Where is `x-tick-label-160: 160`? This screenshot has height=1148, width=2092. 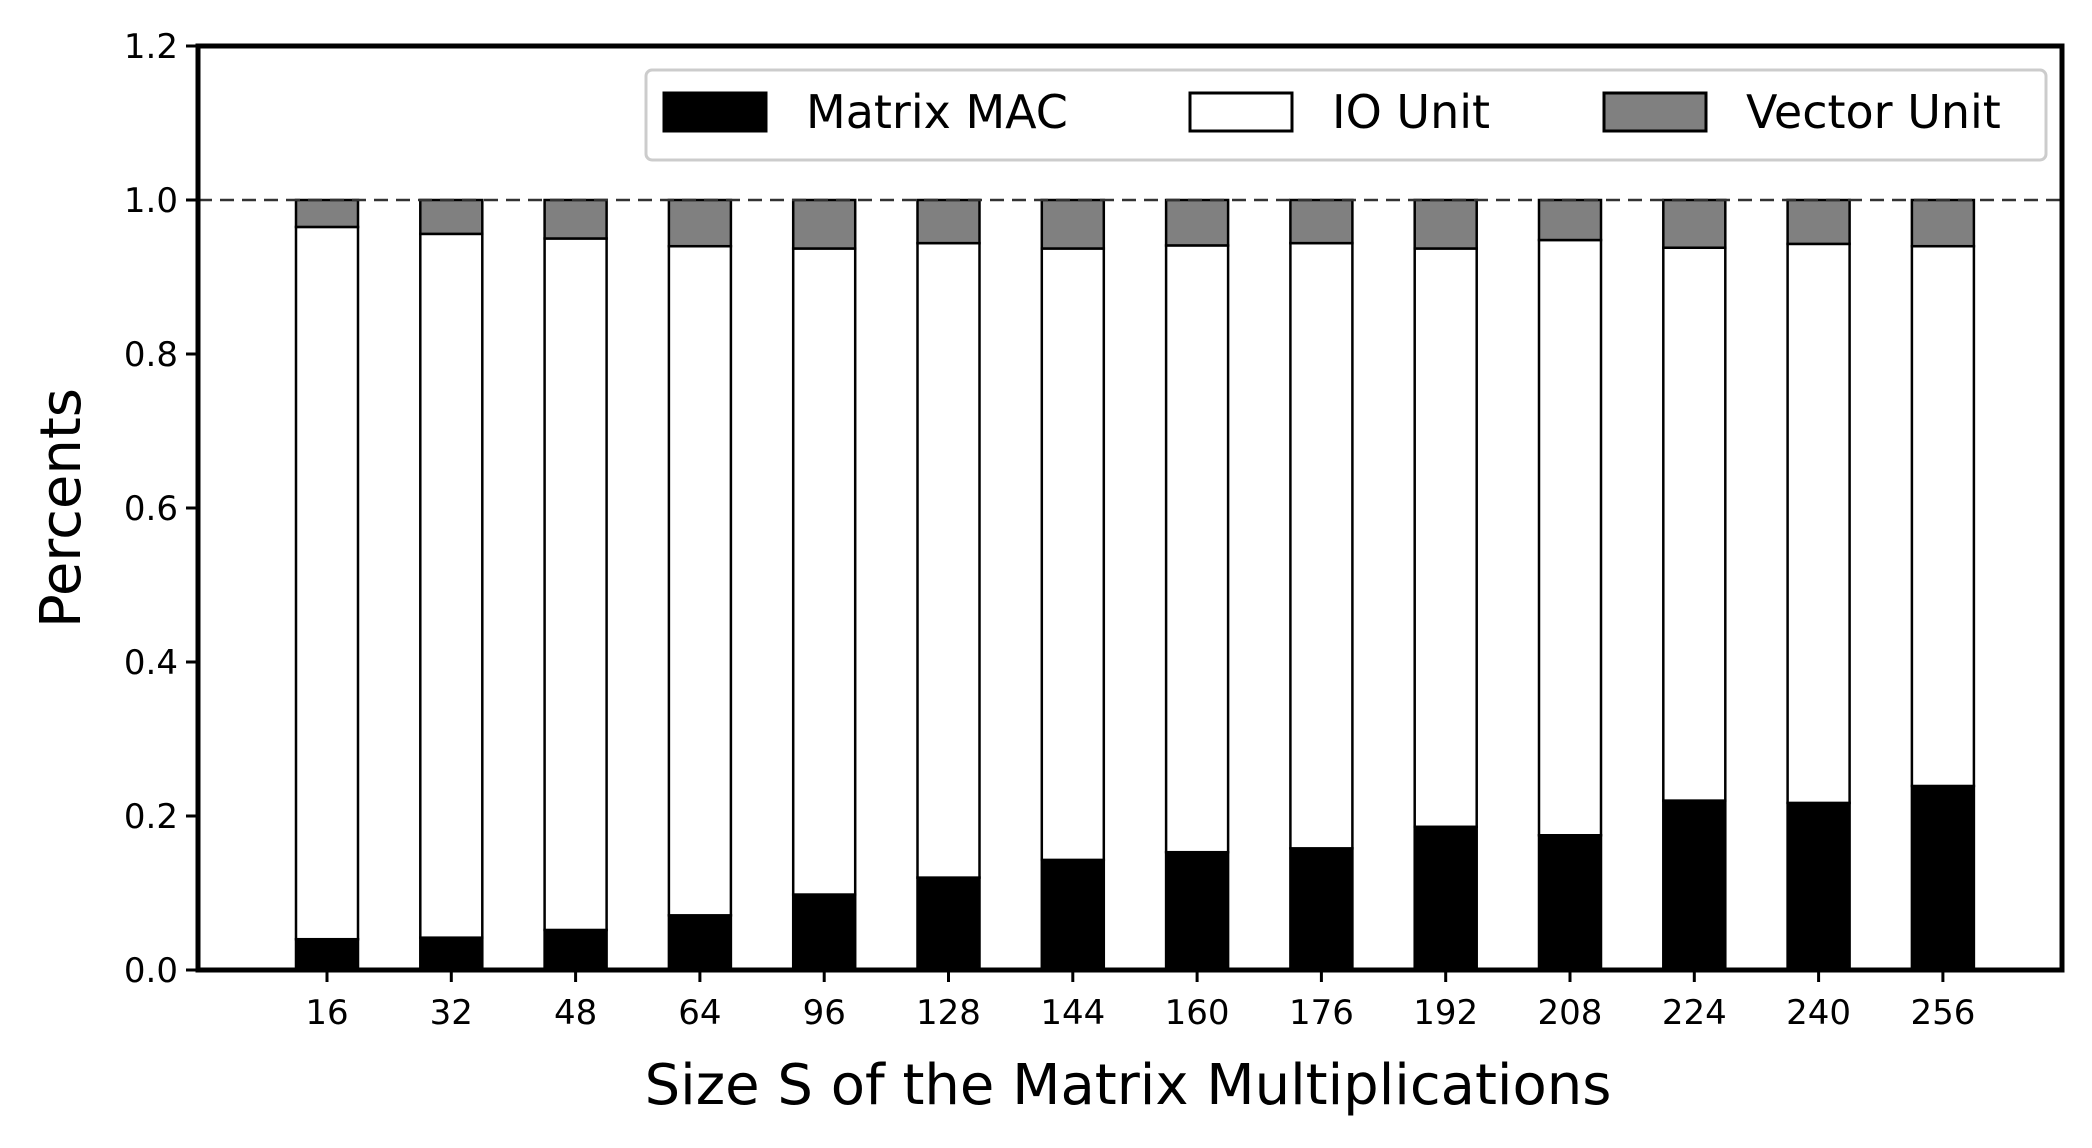 x-tick-label-160: 160 is located at coordinates (1197, 1013).